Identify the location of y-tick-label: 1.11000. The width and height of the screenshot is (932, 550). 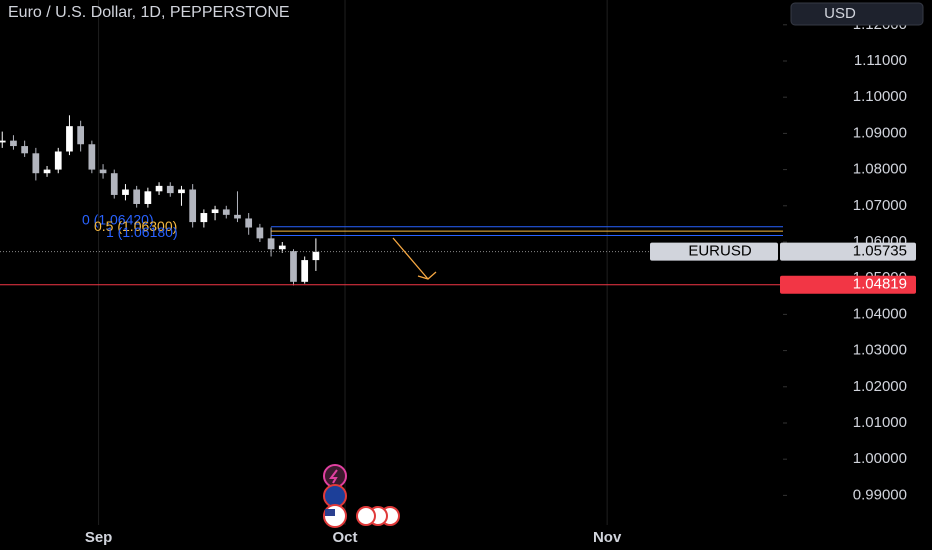
(880, 60).